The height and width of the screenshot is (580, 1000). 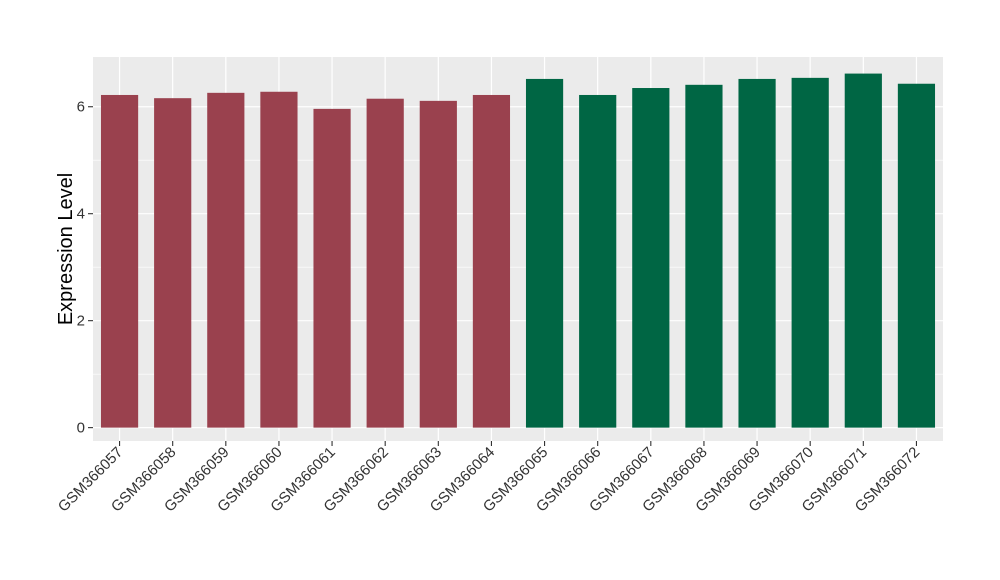 What do you see at coordinates (85, 268) in the screenshot?
I see `y-axis: 0 2 4 6` at bounding box center [85, 268].